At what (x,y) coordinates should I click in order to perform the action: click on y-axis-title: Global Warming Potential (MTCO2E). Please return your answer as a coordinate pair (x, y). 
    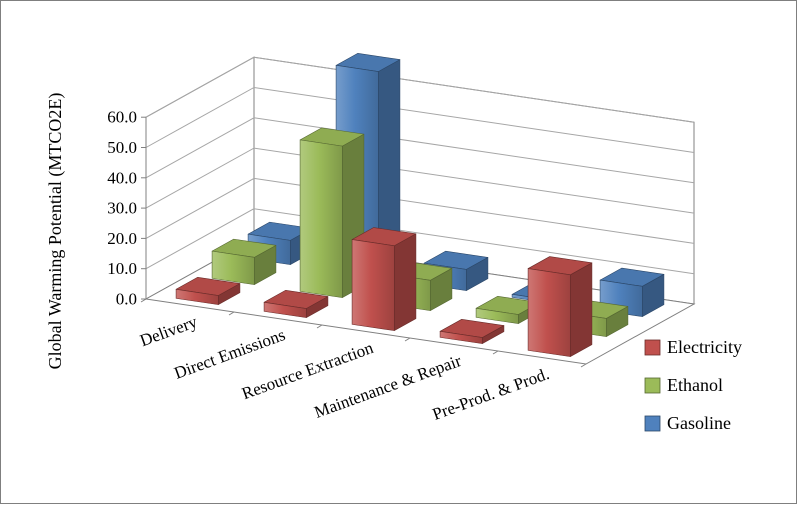
    Looking at the image, I should click on (55, 231).